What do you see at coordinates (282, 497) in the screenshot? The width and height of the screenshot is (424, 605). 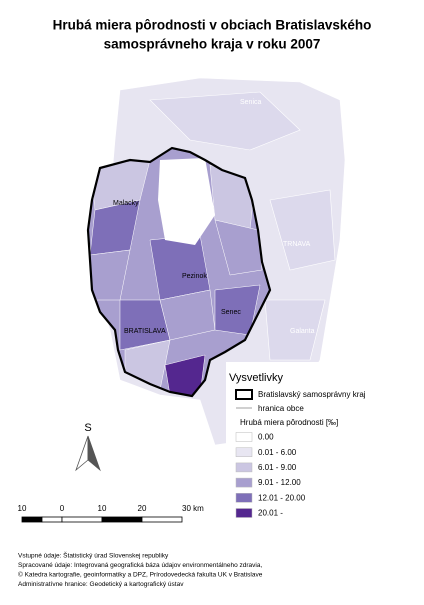 I see `legend-label: 12.01 - 20.00` at bounding box center [282, 497].